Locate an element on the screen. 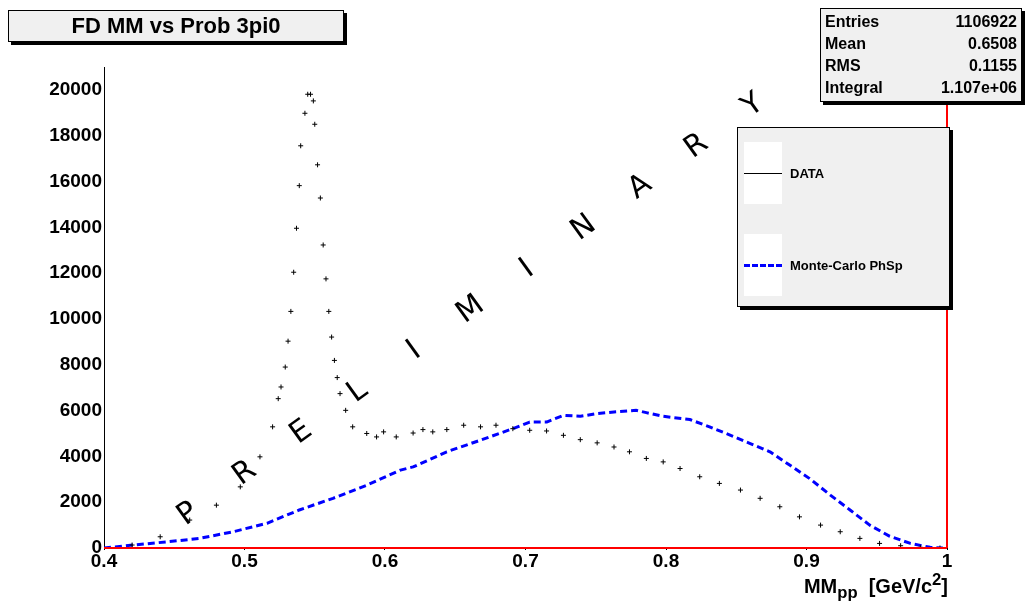 The height and width of the screenshot is (601, 1026). y-tick-label: 20000 is located at coordinates (75, 89).